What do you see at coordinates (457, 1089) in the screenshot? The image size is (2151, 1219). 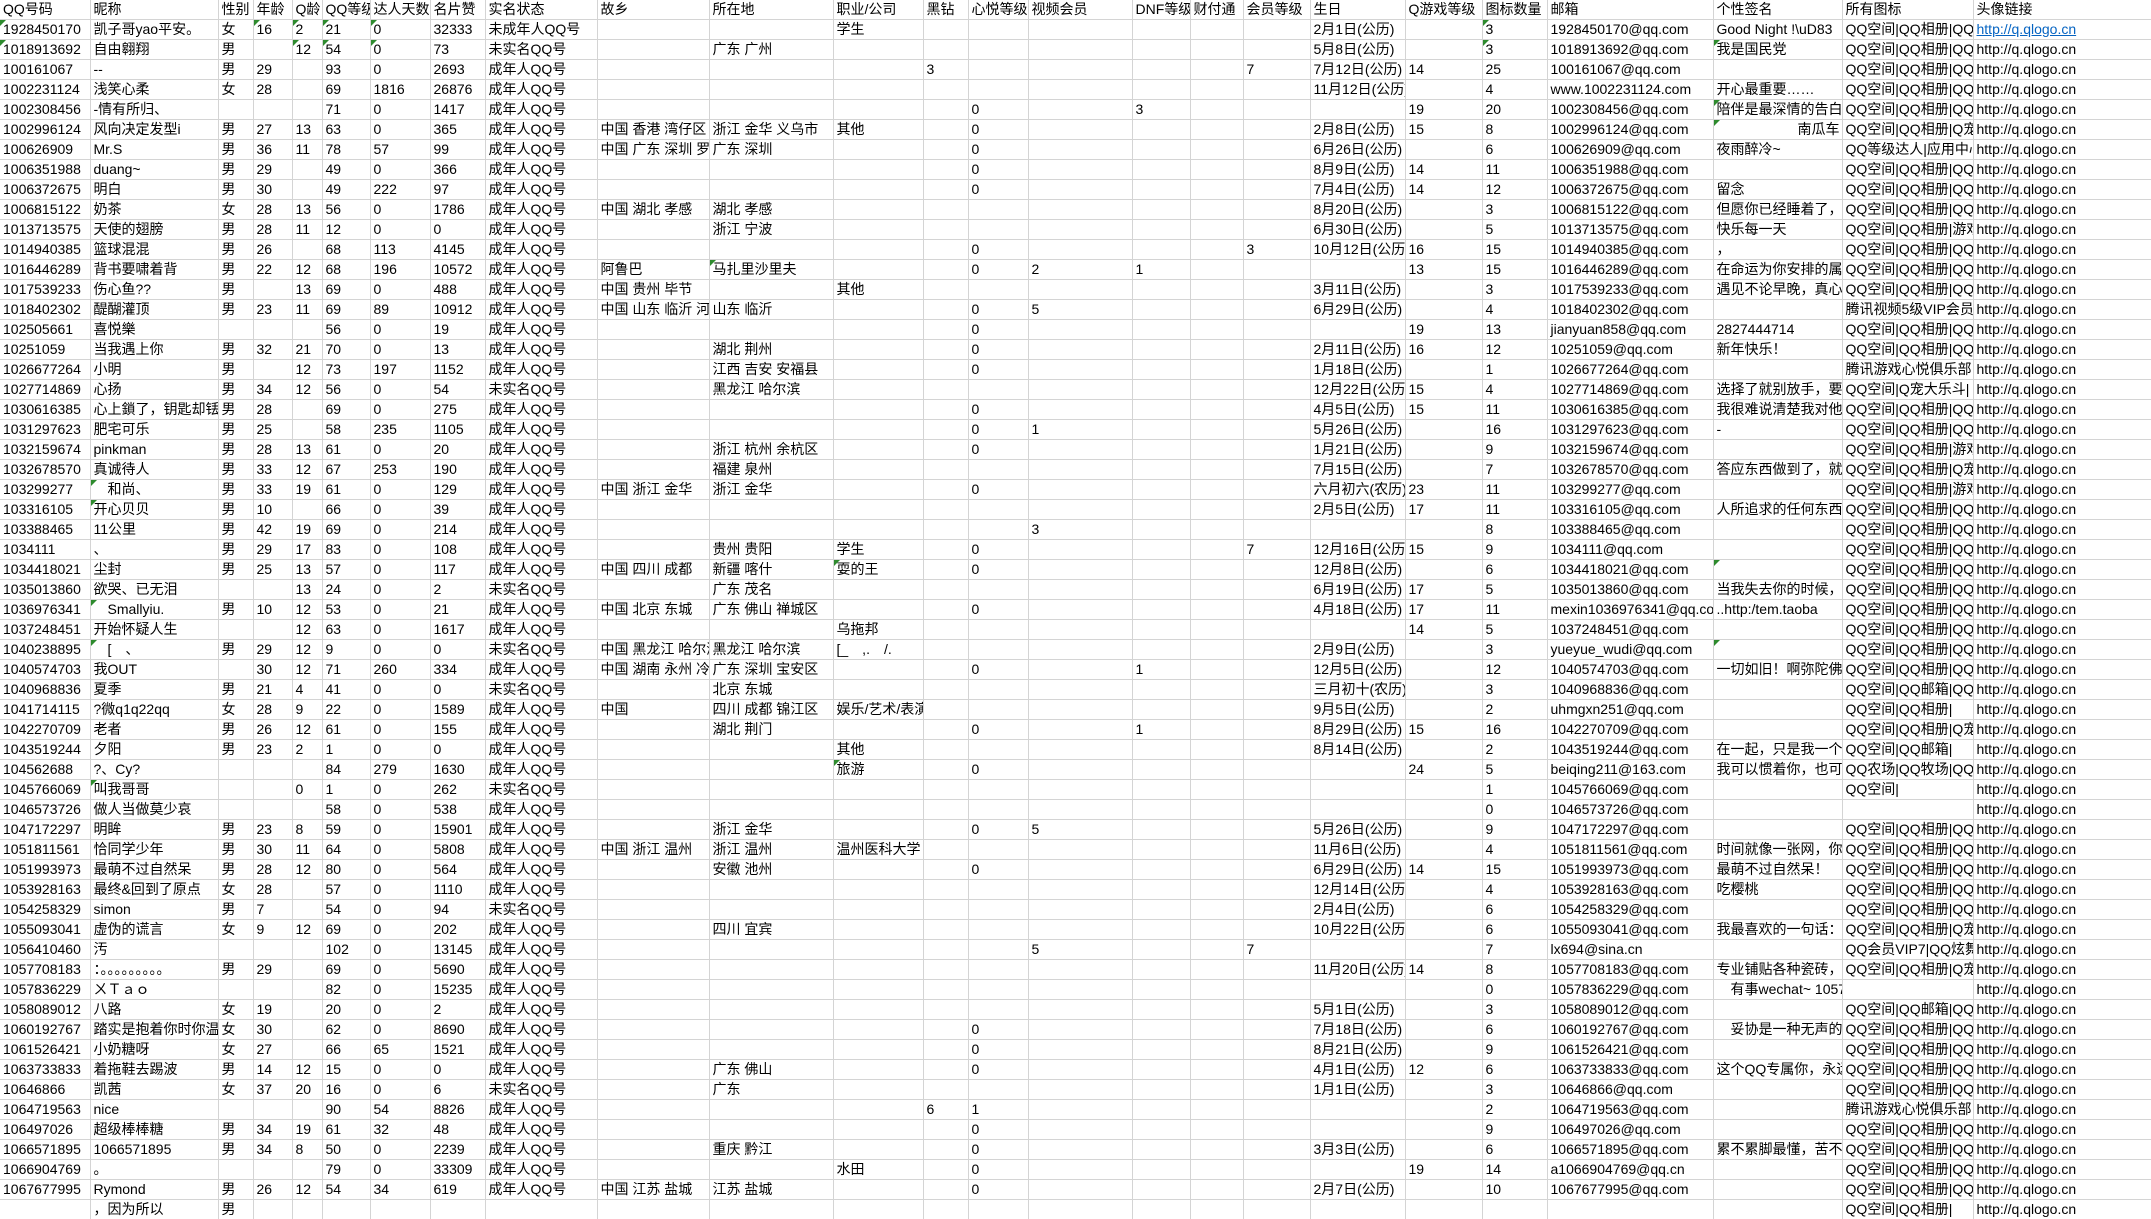 I see `cell: 6` at bounding box center [457, 1089].